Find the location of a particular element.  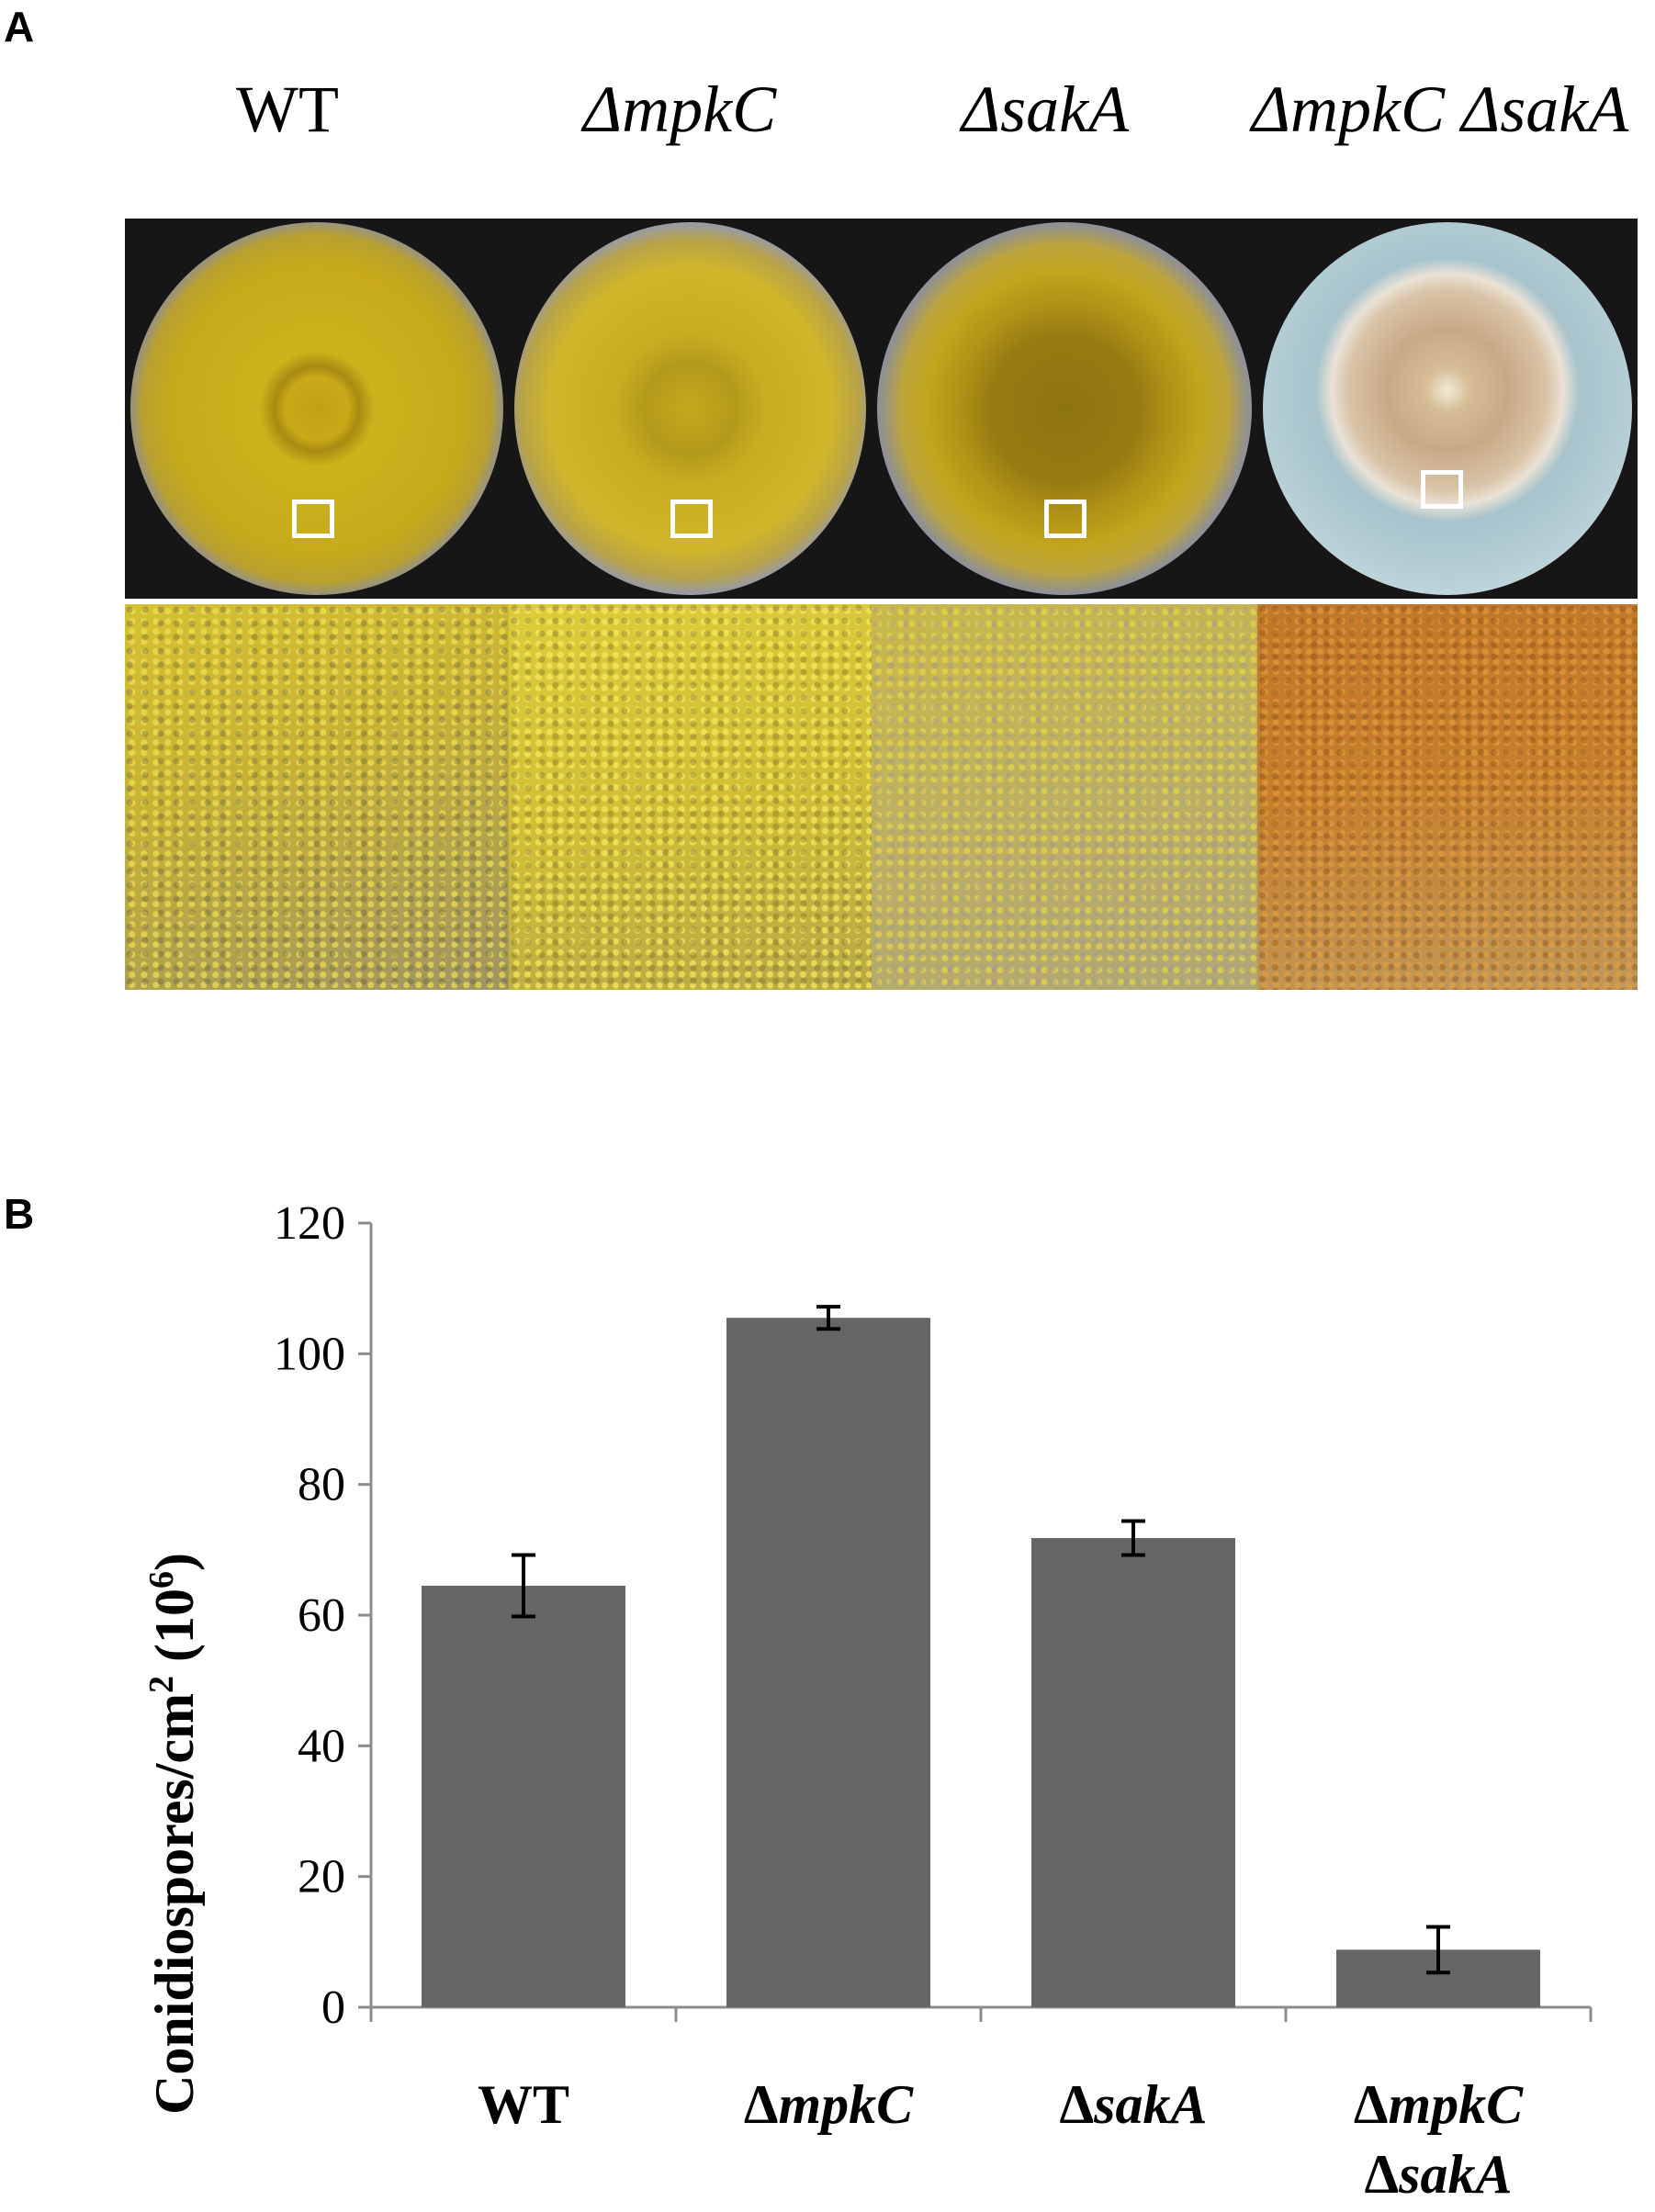

roi-box-saka is located at coordinates (1065, 519).